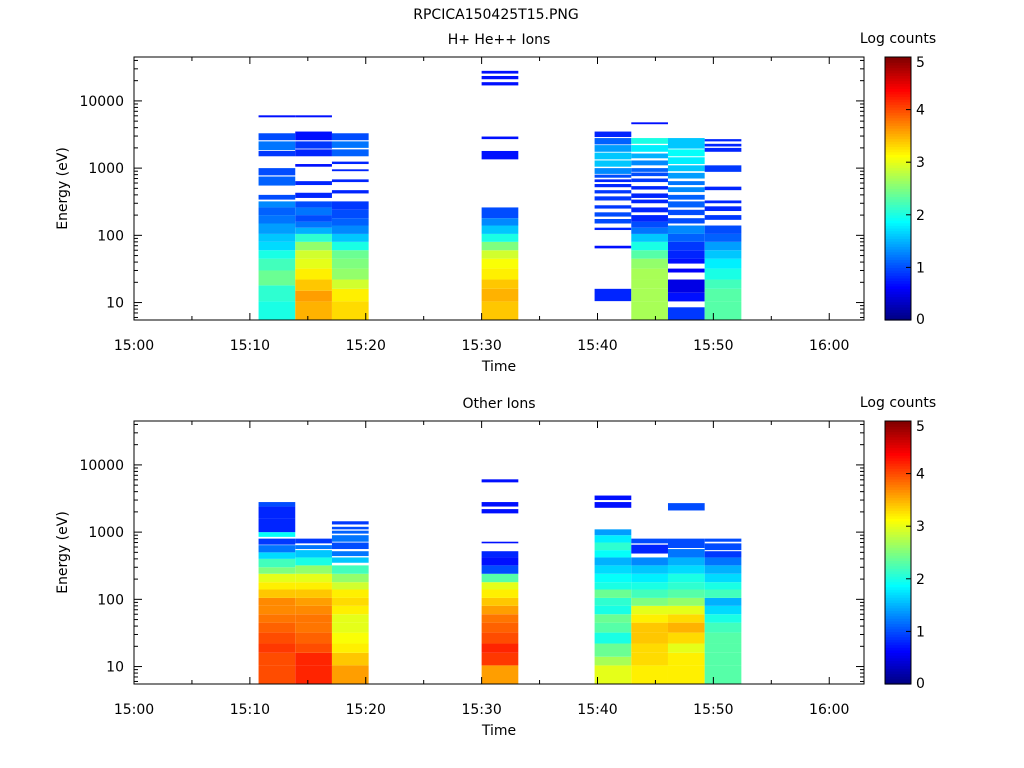  What do you see at coordinates (106, 169) in the screenshot?
I see `y-tick-label: 1000` at bounding box center [106, 169].